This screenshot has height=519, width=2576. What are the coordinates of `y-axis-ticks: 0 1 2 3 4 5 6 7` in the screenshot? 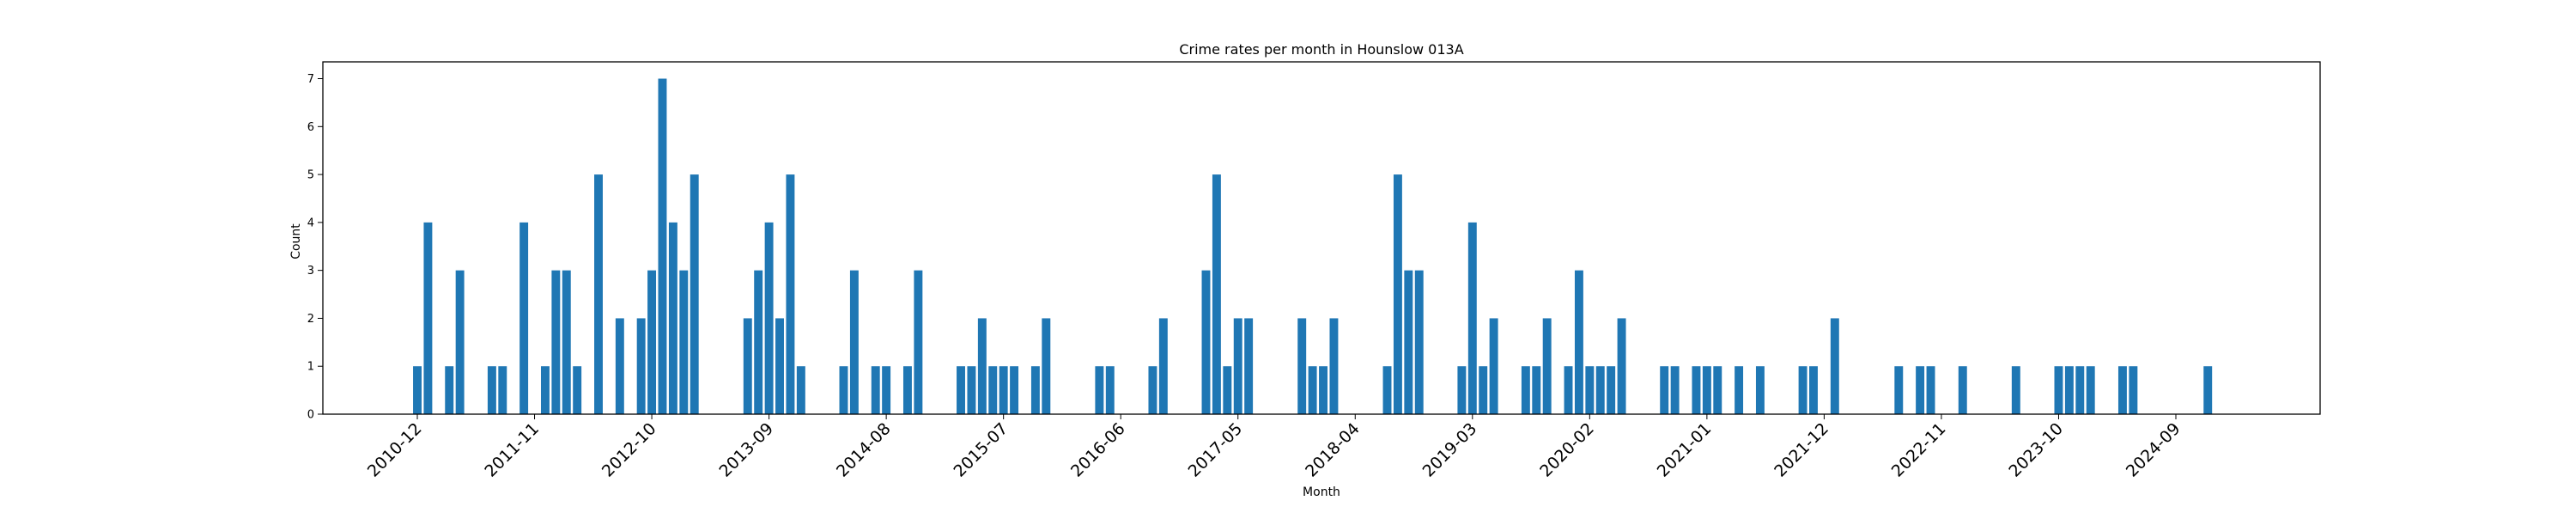 It's located at (315, 247).